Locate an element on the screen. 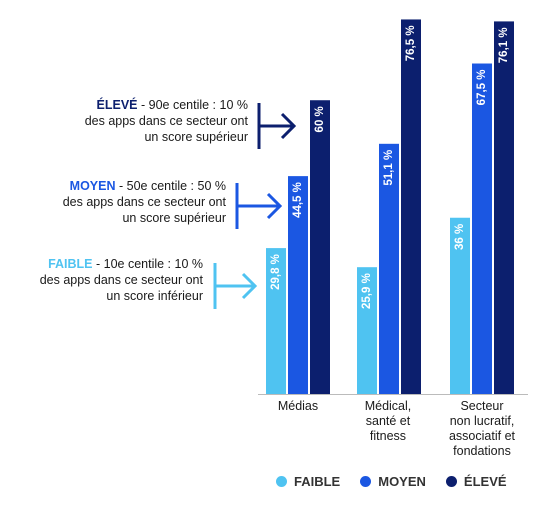 The height and width of the screenshot is (511, 538). data-label-moyen-1: 51,1 % is located at coordinates (389, 168).